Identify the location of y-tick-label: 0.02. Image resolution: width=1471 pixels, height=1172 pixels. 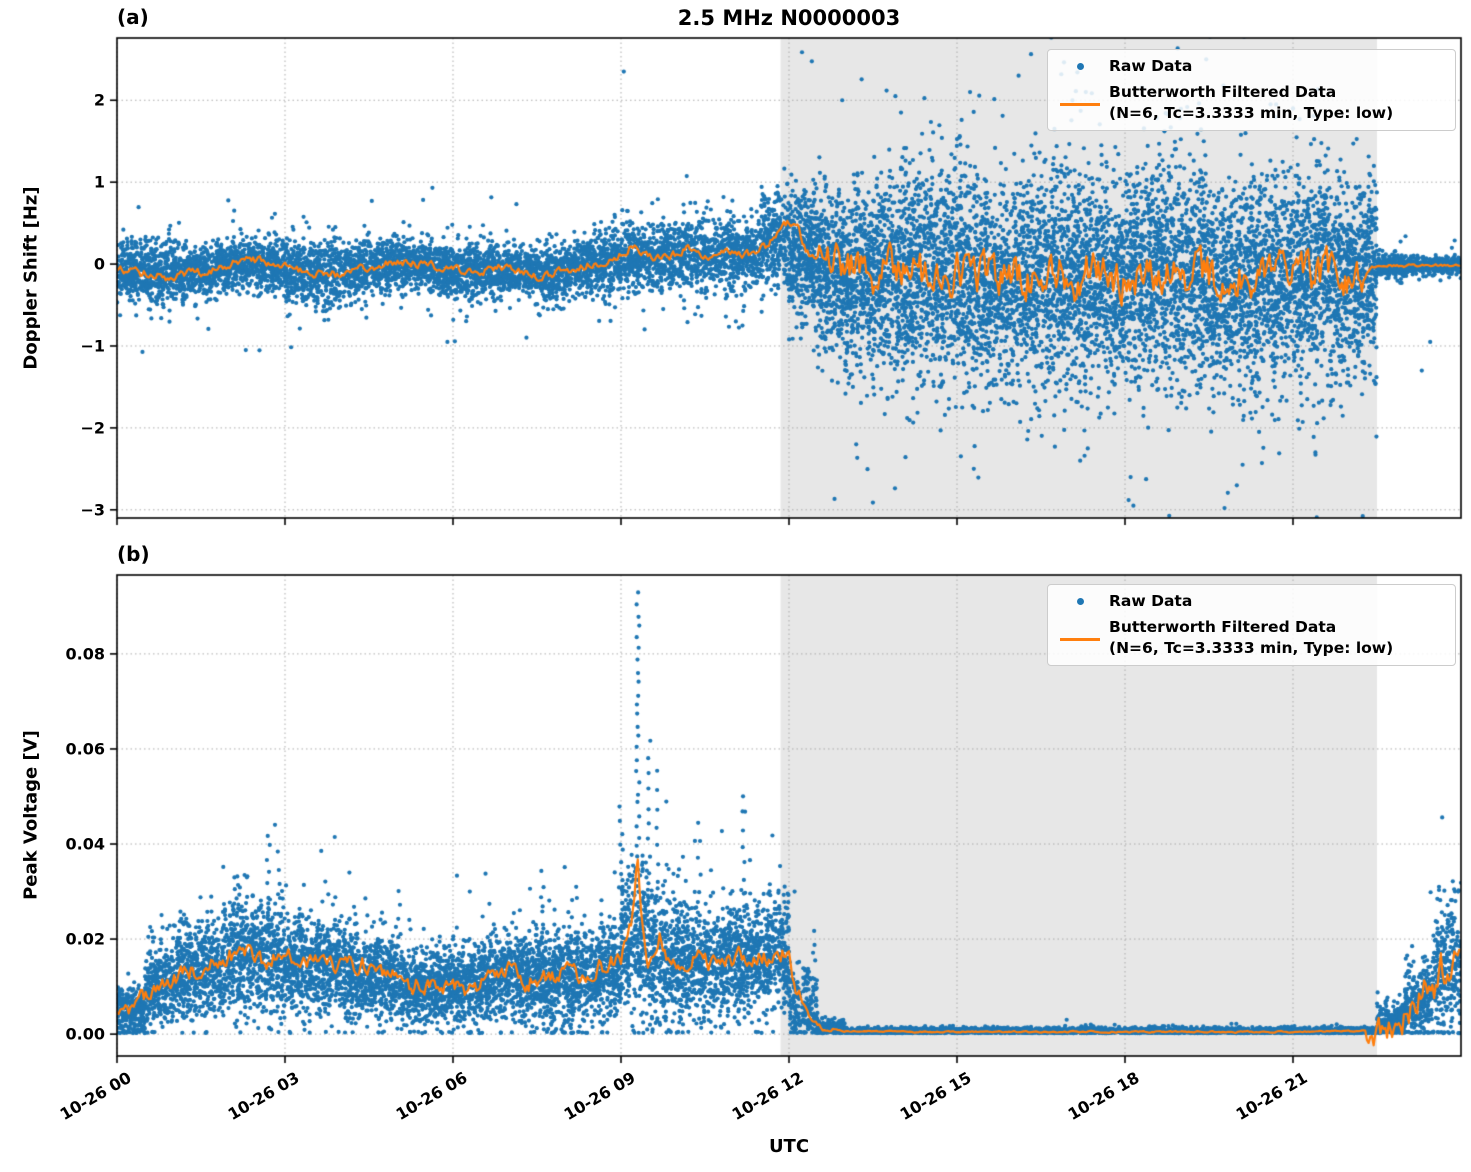
(85, 939).